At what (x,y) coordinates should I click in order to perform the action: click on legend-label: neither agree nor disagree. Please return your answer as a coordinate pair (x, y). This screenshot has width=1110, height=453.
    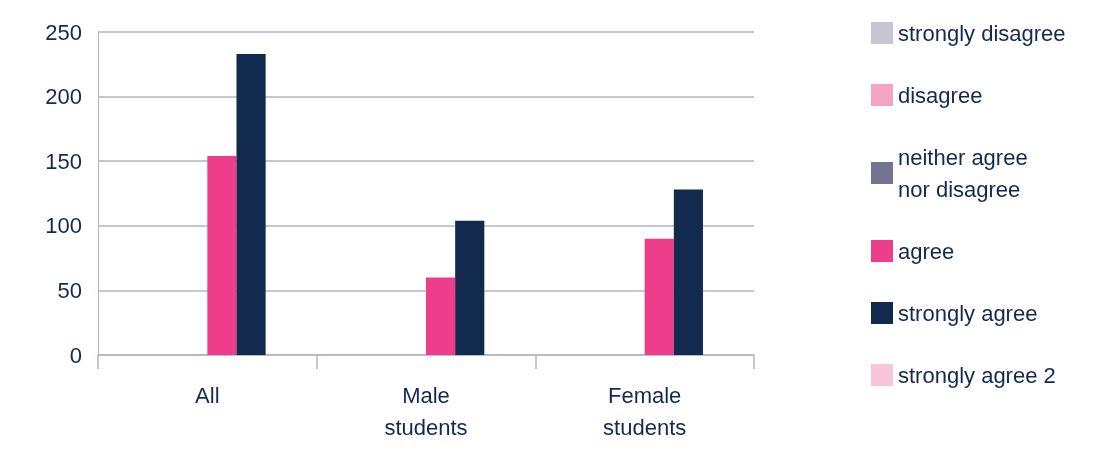
    Looking at the image, I should click on (963, 173).